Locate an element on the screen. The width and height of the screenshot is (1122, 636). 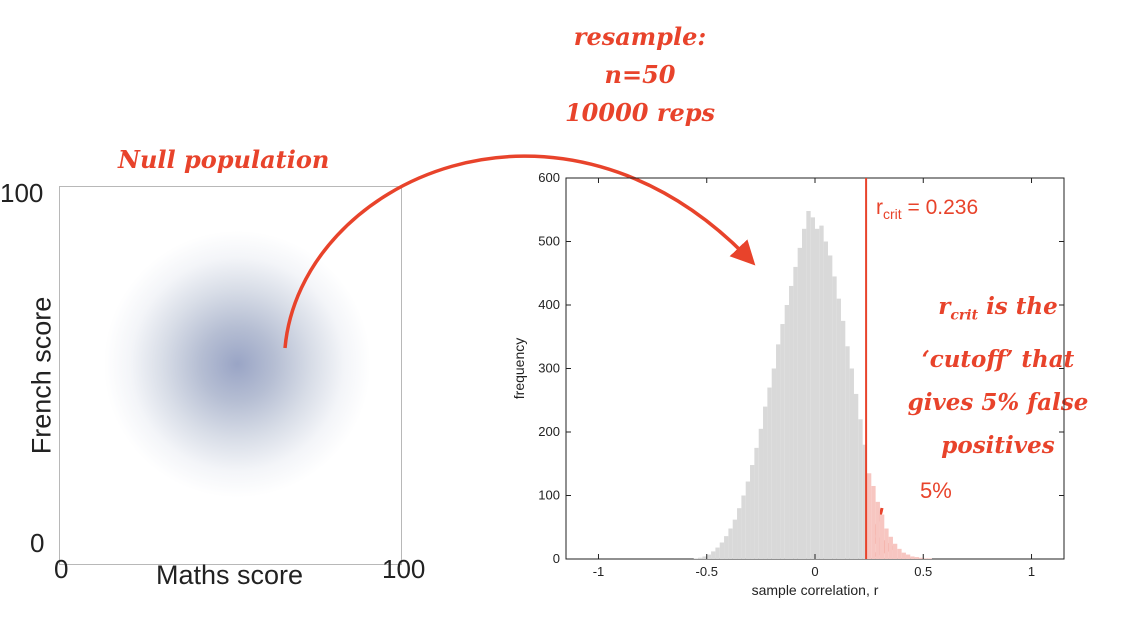
resample-line-2: n=50 is located at coordinates (640, 74).